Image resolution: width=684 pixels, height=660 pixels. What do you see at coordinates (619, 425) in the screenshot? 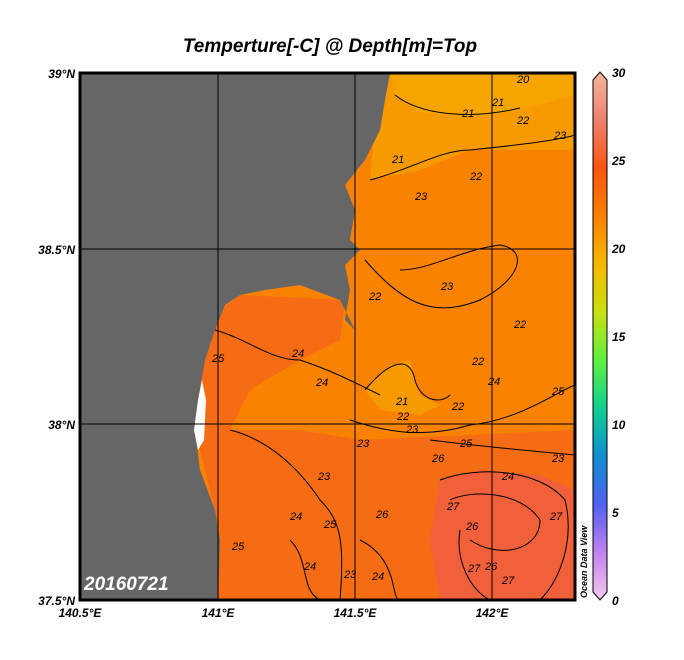
I see `colorbar-tick-label: 10` at bounding box center [619, 425].